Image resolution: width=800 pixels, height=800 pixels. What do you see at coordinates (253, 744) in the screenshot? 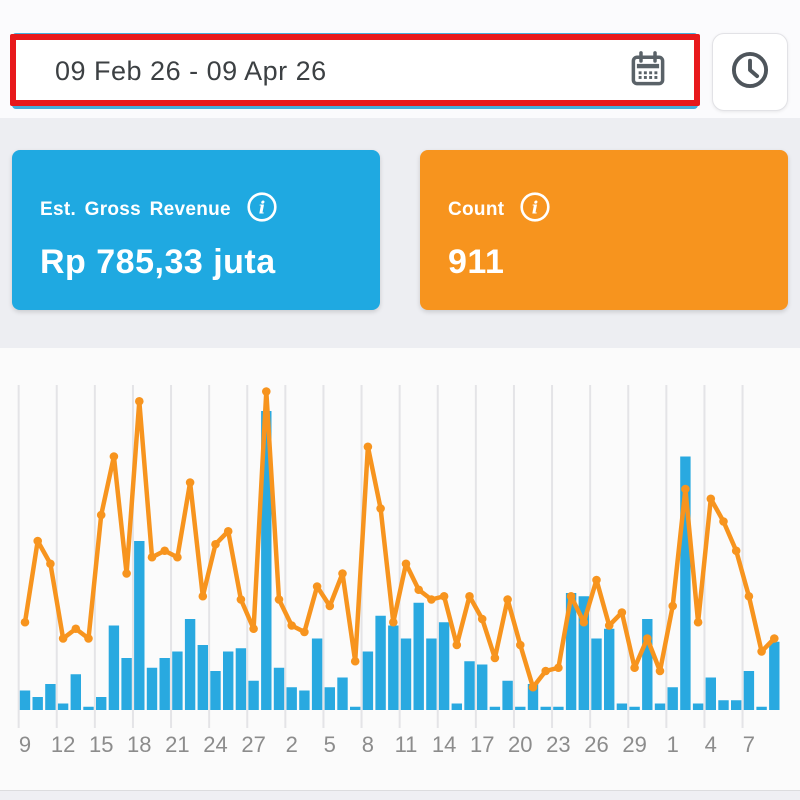
I see `svg-text: 27` at bounding box center [253, 744].